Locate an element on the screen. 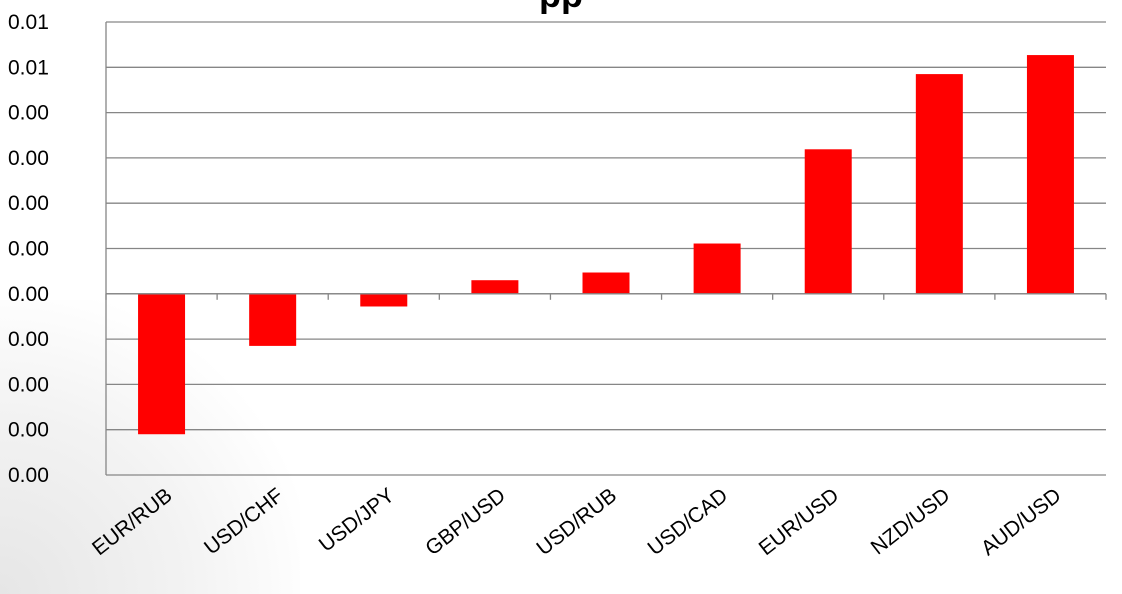 The height and width of the screenshot is (594, 1122). bar-gbp-usd is located at coordinates (495, 287).